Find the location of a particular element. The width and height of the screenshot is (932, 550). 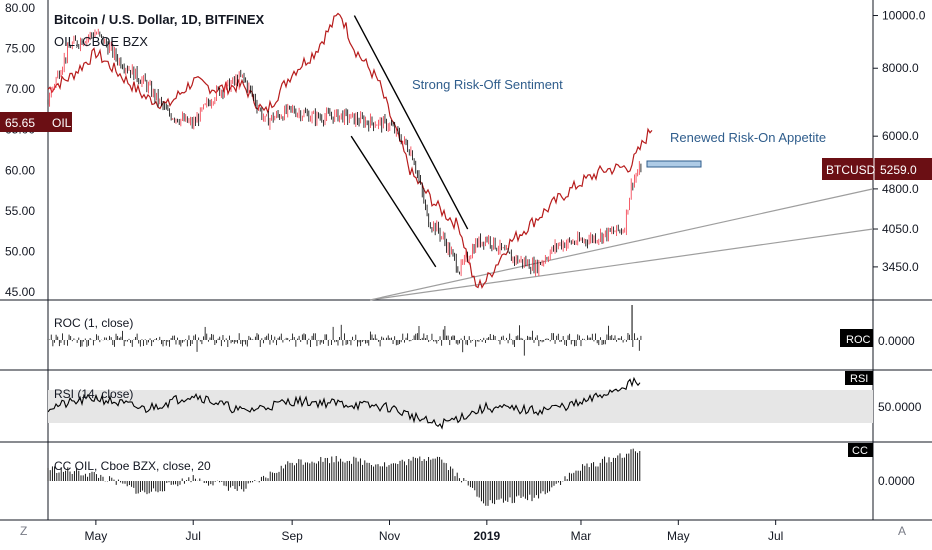

left-axis-tick: 60.00 is located at coordinates (20, 170).